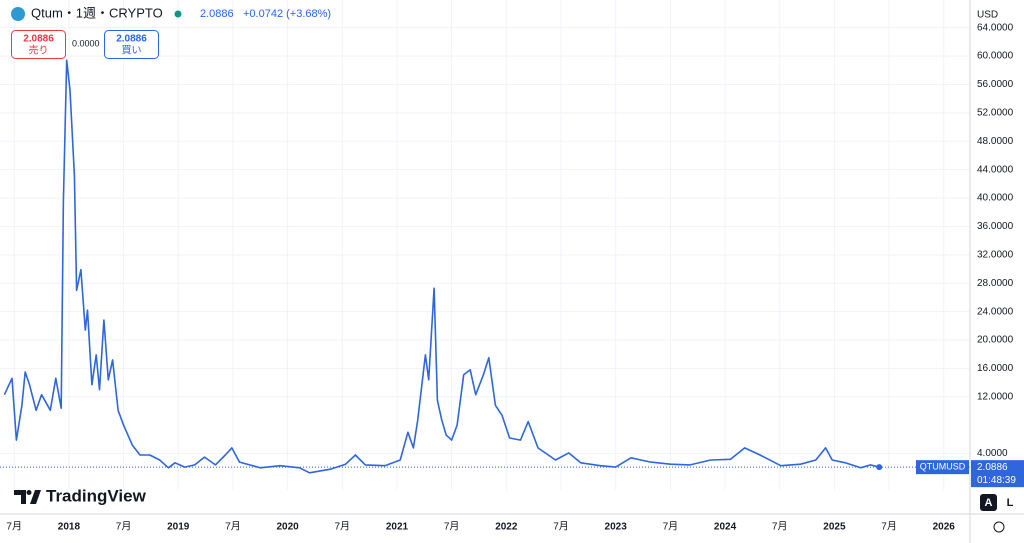  Describe the element at coordinates (995, 169) in the screenshot. I see `y-tick-label: 44.0000` at that location.